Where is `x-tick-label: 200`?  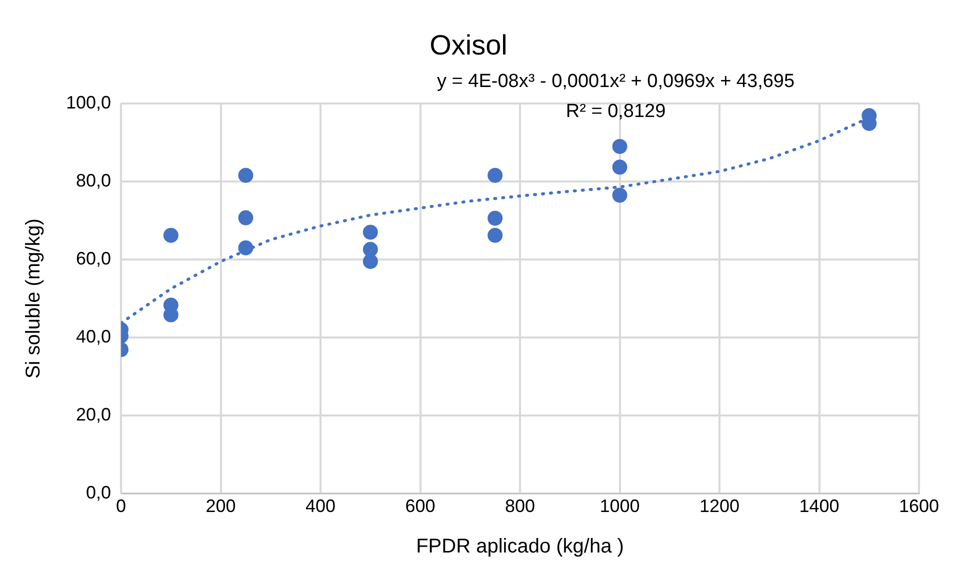 x-tick-label: 200 is located at coordinates (221, 506).